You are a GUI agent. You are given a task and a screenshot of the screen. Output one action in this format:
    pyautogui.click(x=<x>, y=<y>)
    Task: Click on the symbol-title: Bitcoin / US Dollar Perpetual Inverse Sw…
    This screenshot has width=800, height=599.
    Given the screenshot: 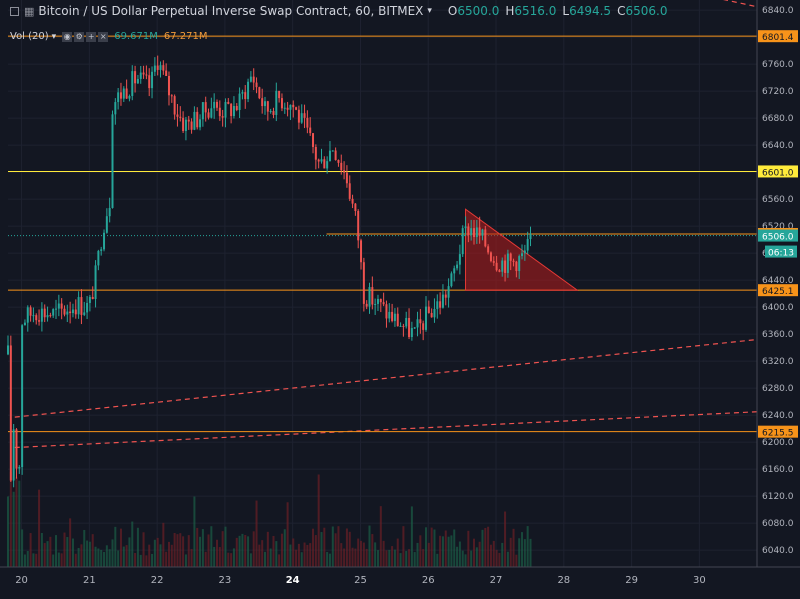 What is the action you would take?
    pyautogui.click(x=231, y=11)
    